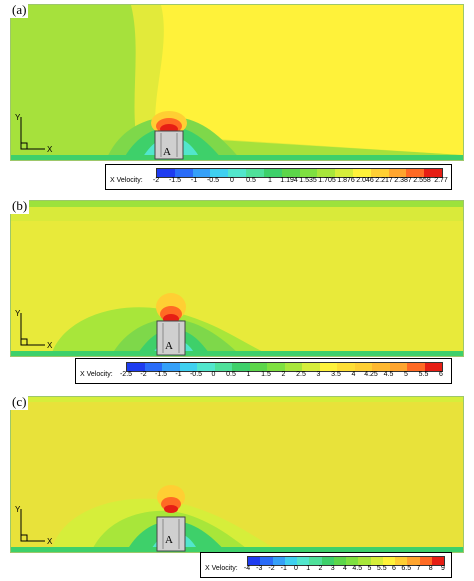 The width and height of the screenshot is (474, 581). What do you see at coordinates (289, 180) in the screenshot?
I see `colorbar-tick-label: 1.194` at bounding box center [289, 180].